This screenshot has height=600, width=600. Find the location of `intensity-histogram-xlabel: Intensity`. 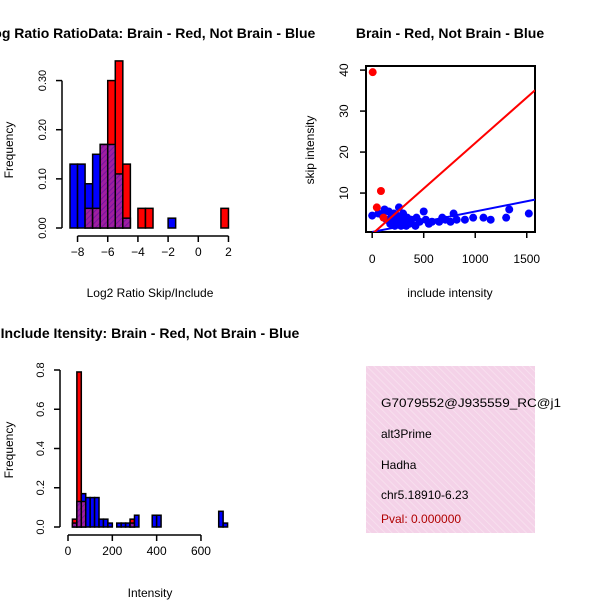

intensity-histogram-xlabel: Intensity is located at coordinates (150, 593).